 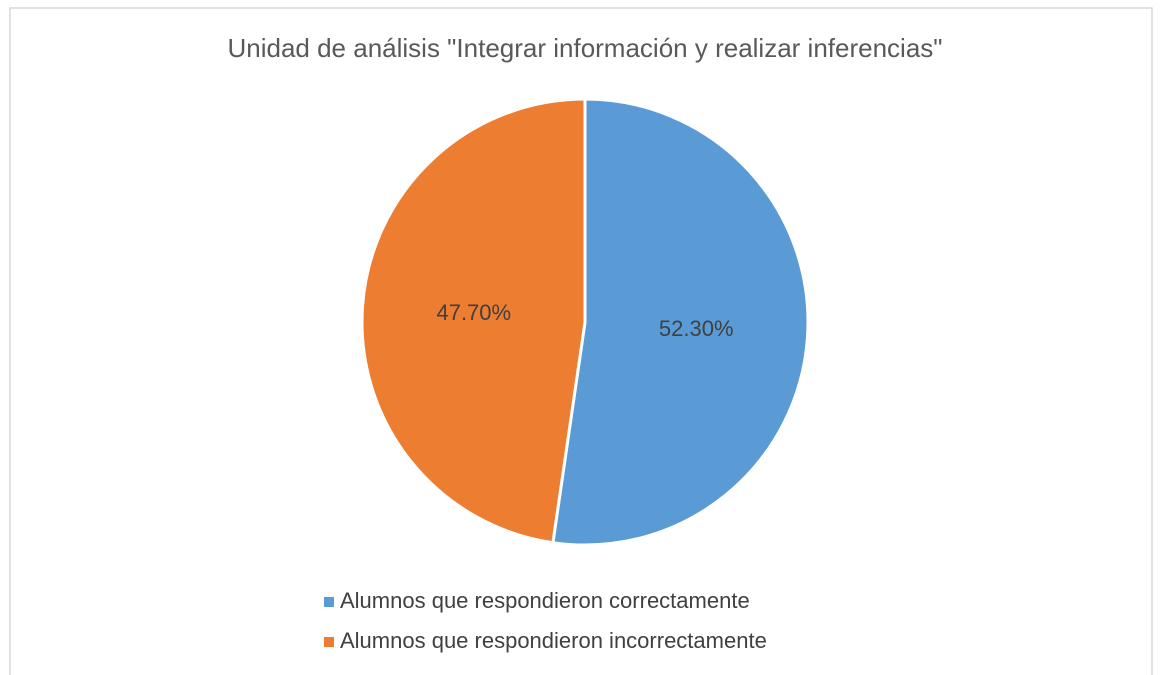 I want to click on data-label: 52.30%, so click(x=696, y=328).